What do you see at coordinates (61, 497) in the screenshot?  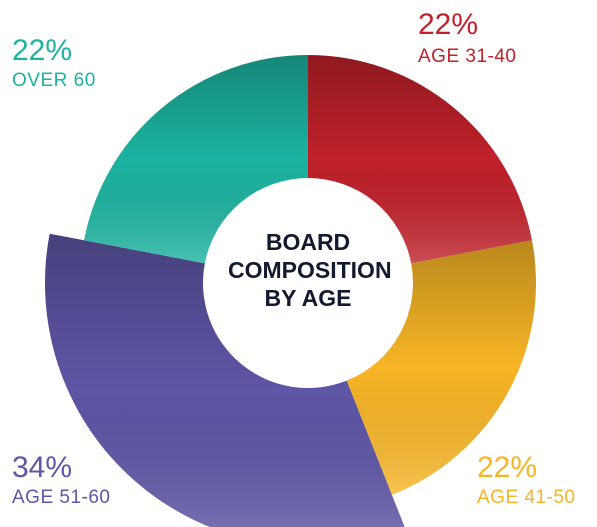 I see `category-label: AGE 51-60` at bounding box center [61, 497].